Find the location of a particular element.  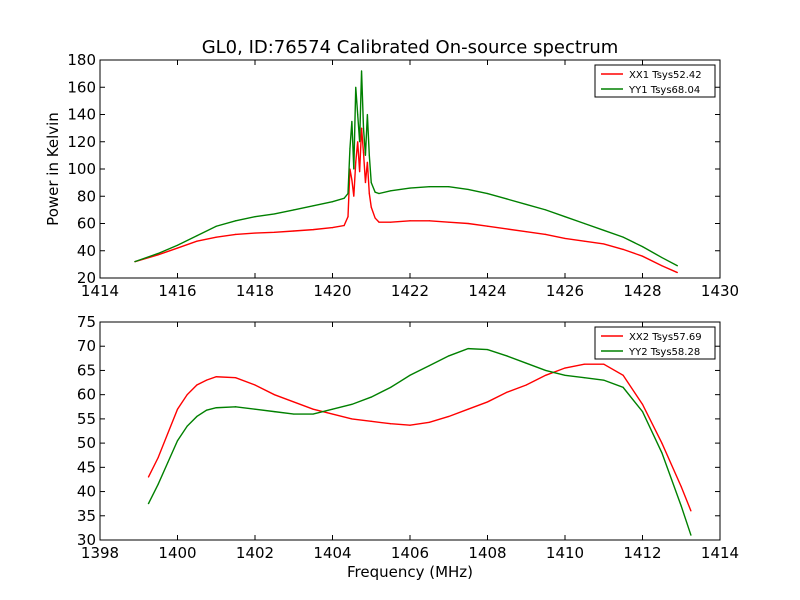

top-panel-ylabel: Power in Kelvin is located at coordinates (53, 169).